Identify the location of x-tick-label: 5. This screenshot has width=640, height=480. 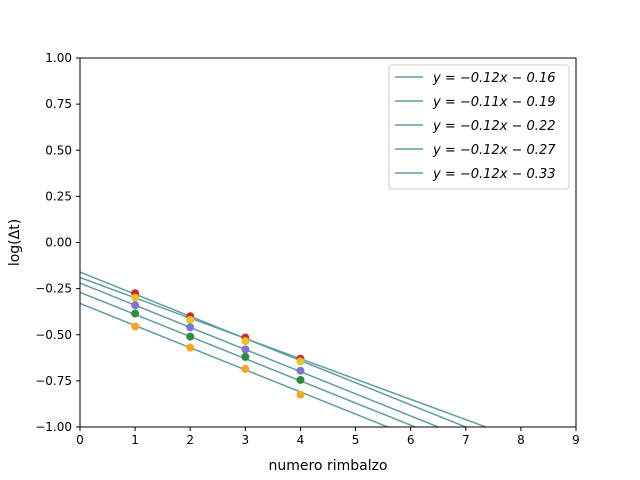
(356, 440).